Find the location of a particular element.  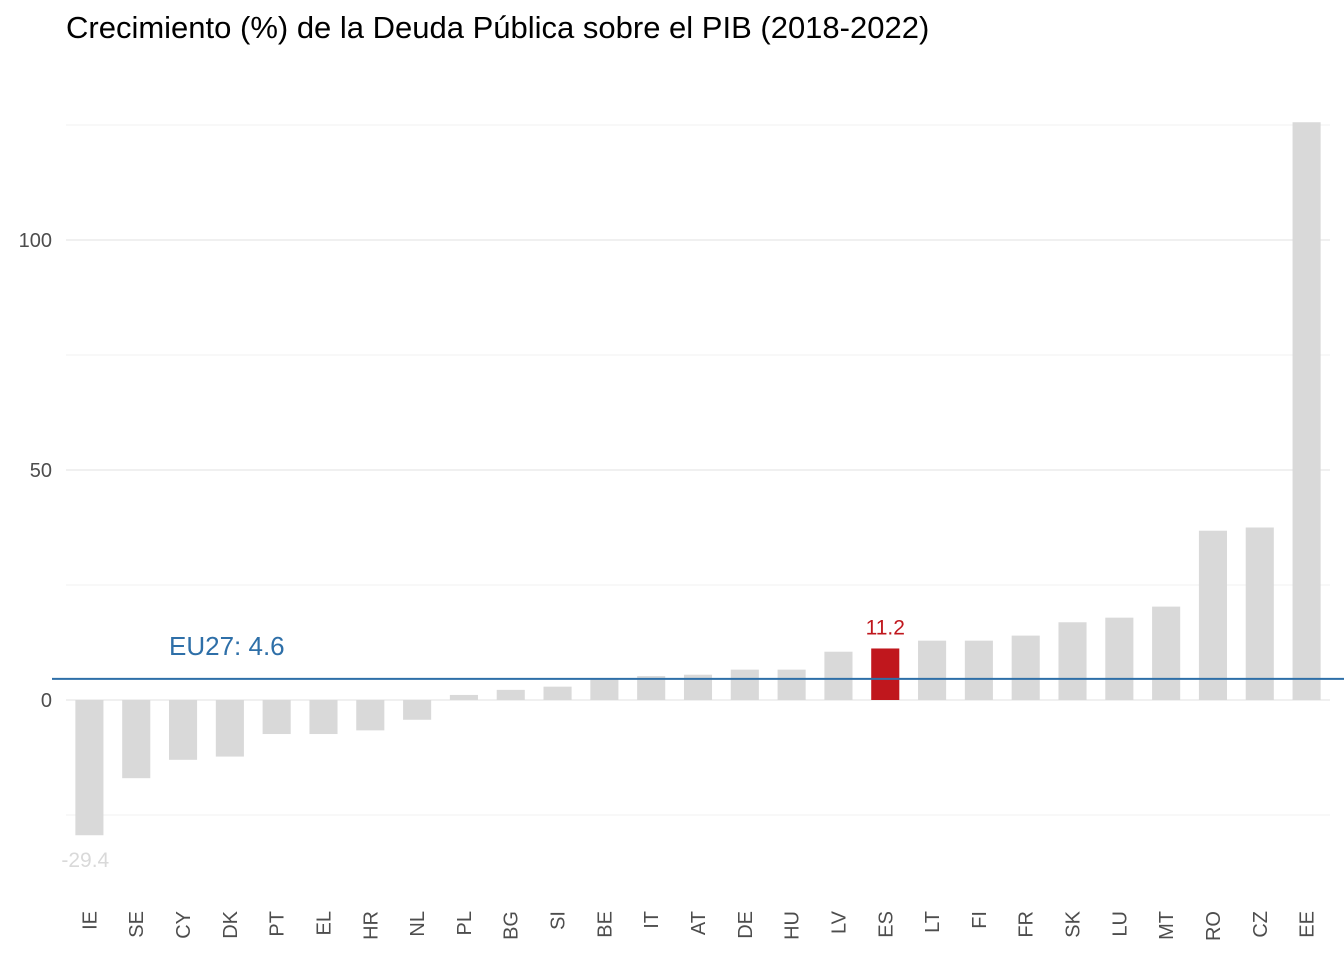

x-tick-label-de: DE is located at coordinates (746, 925).